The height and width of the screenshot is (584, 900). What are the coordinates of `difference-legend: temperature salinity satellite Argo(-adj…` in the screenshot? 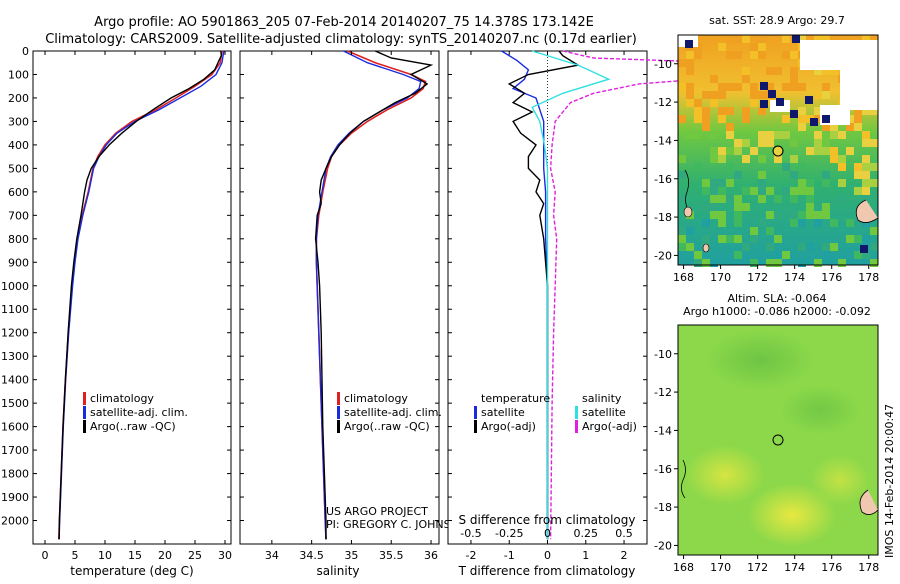 It's located at (555, 412).